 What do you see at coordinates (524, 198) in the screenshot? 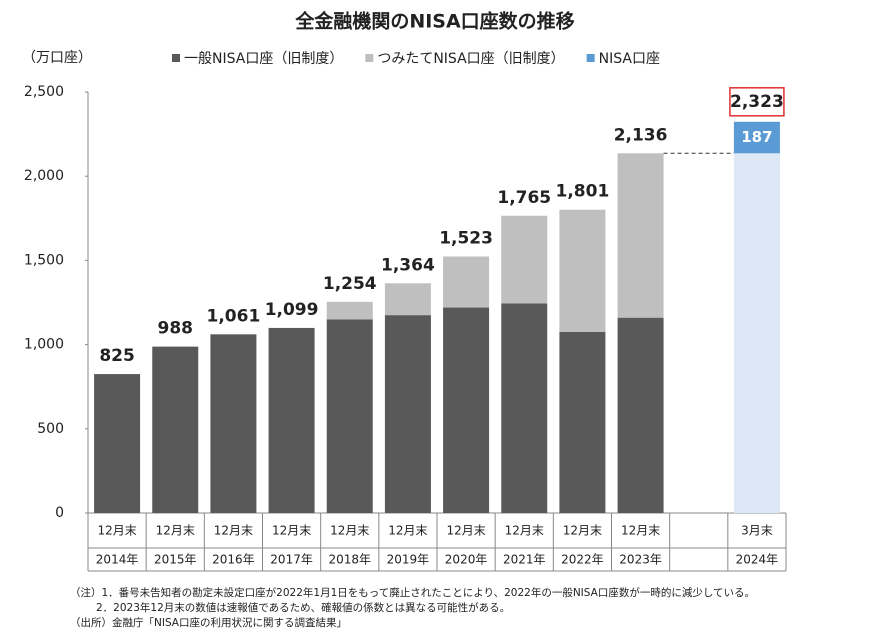
I see `total-label: 1,765` at bounding box center [524, 198].